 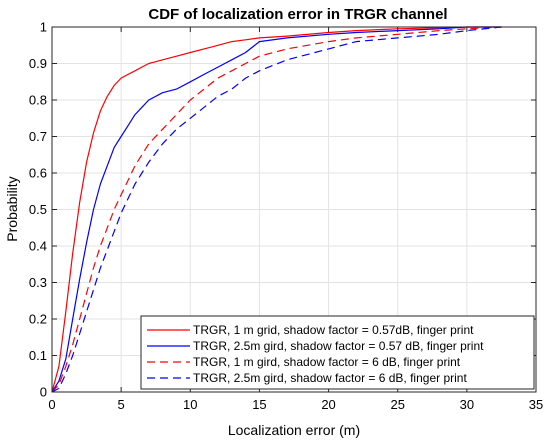 I want to click on y-tick-label: 0.2, so click(x=38, y=319).